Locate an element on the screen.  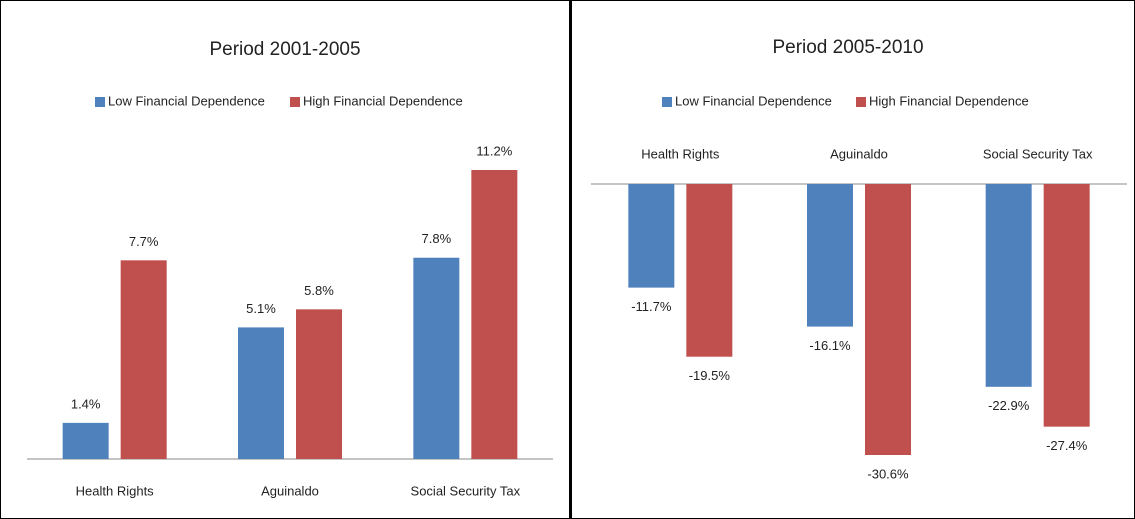
value-label: 5.8% is located at coordinates (319, 290).